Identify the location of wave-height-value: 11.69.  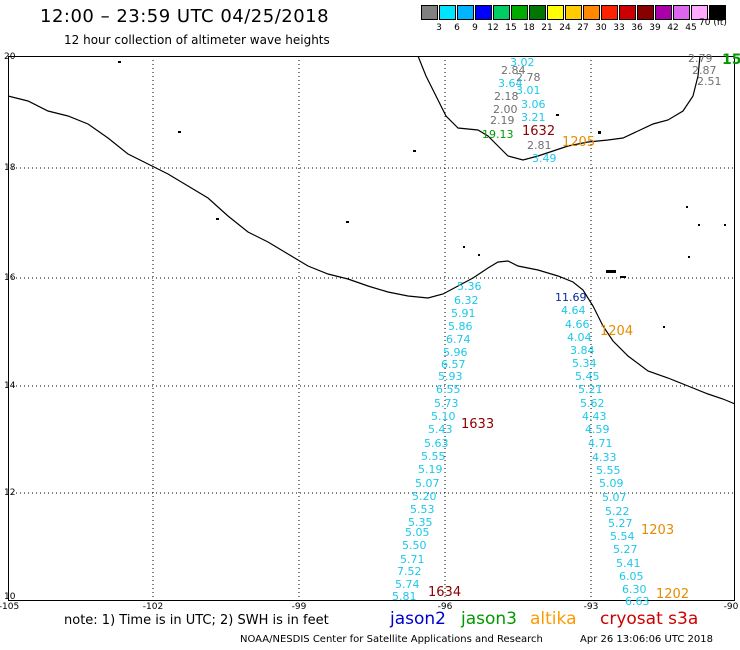
(571, 297).